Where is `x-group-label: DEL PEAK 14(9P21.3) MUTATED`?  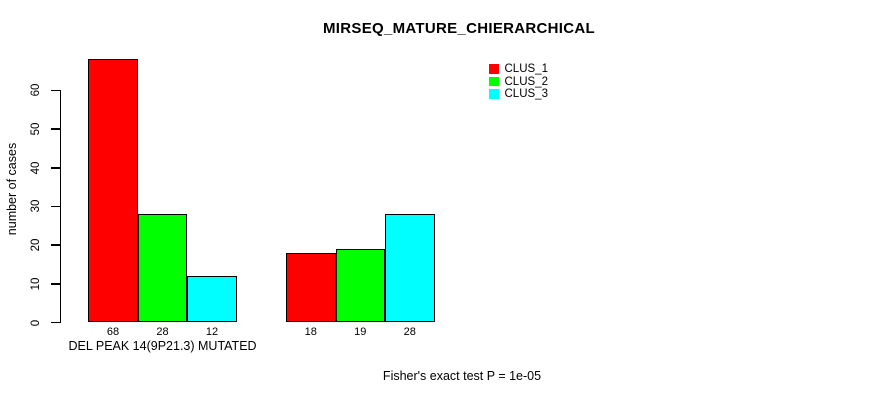 x-group-label: DEL PEAK 14(9P21.3) MUTATED is located at coordinates (162, 346).